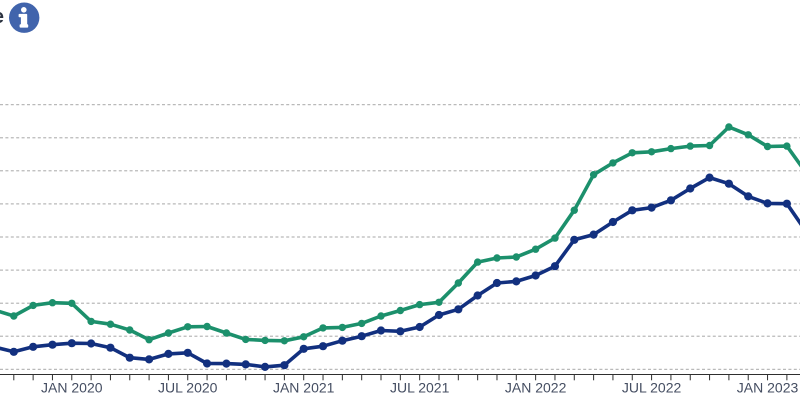 Image resolution: width=800 pixels, height=409 pixels. What do you see at coordinates (536, 388) in the screenshot?
I see `svg-text: JAN 2022` at bounding box center [536, 388].